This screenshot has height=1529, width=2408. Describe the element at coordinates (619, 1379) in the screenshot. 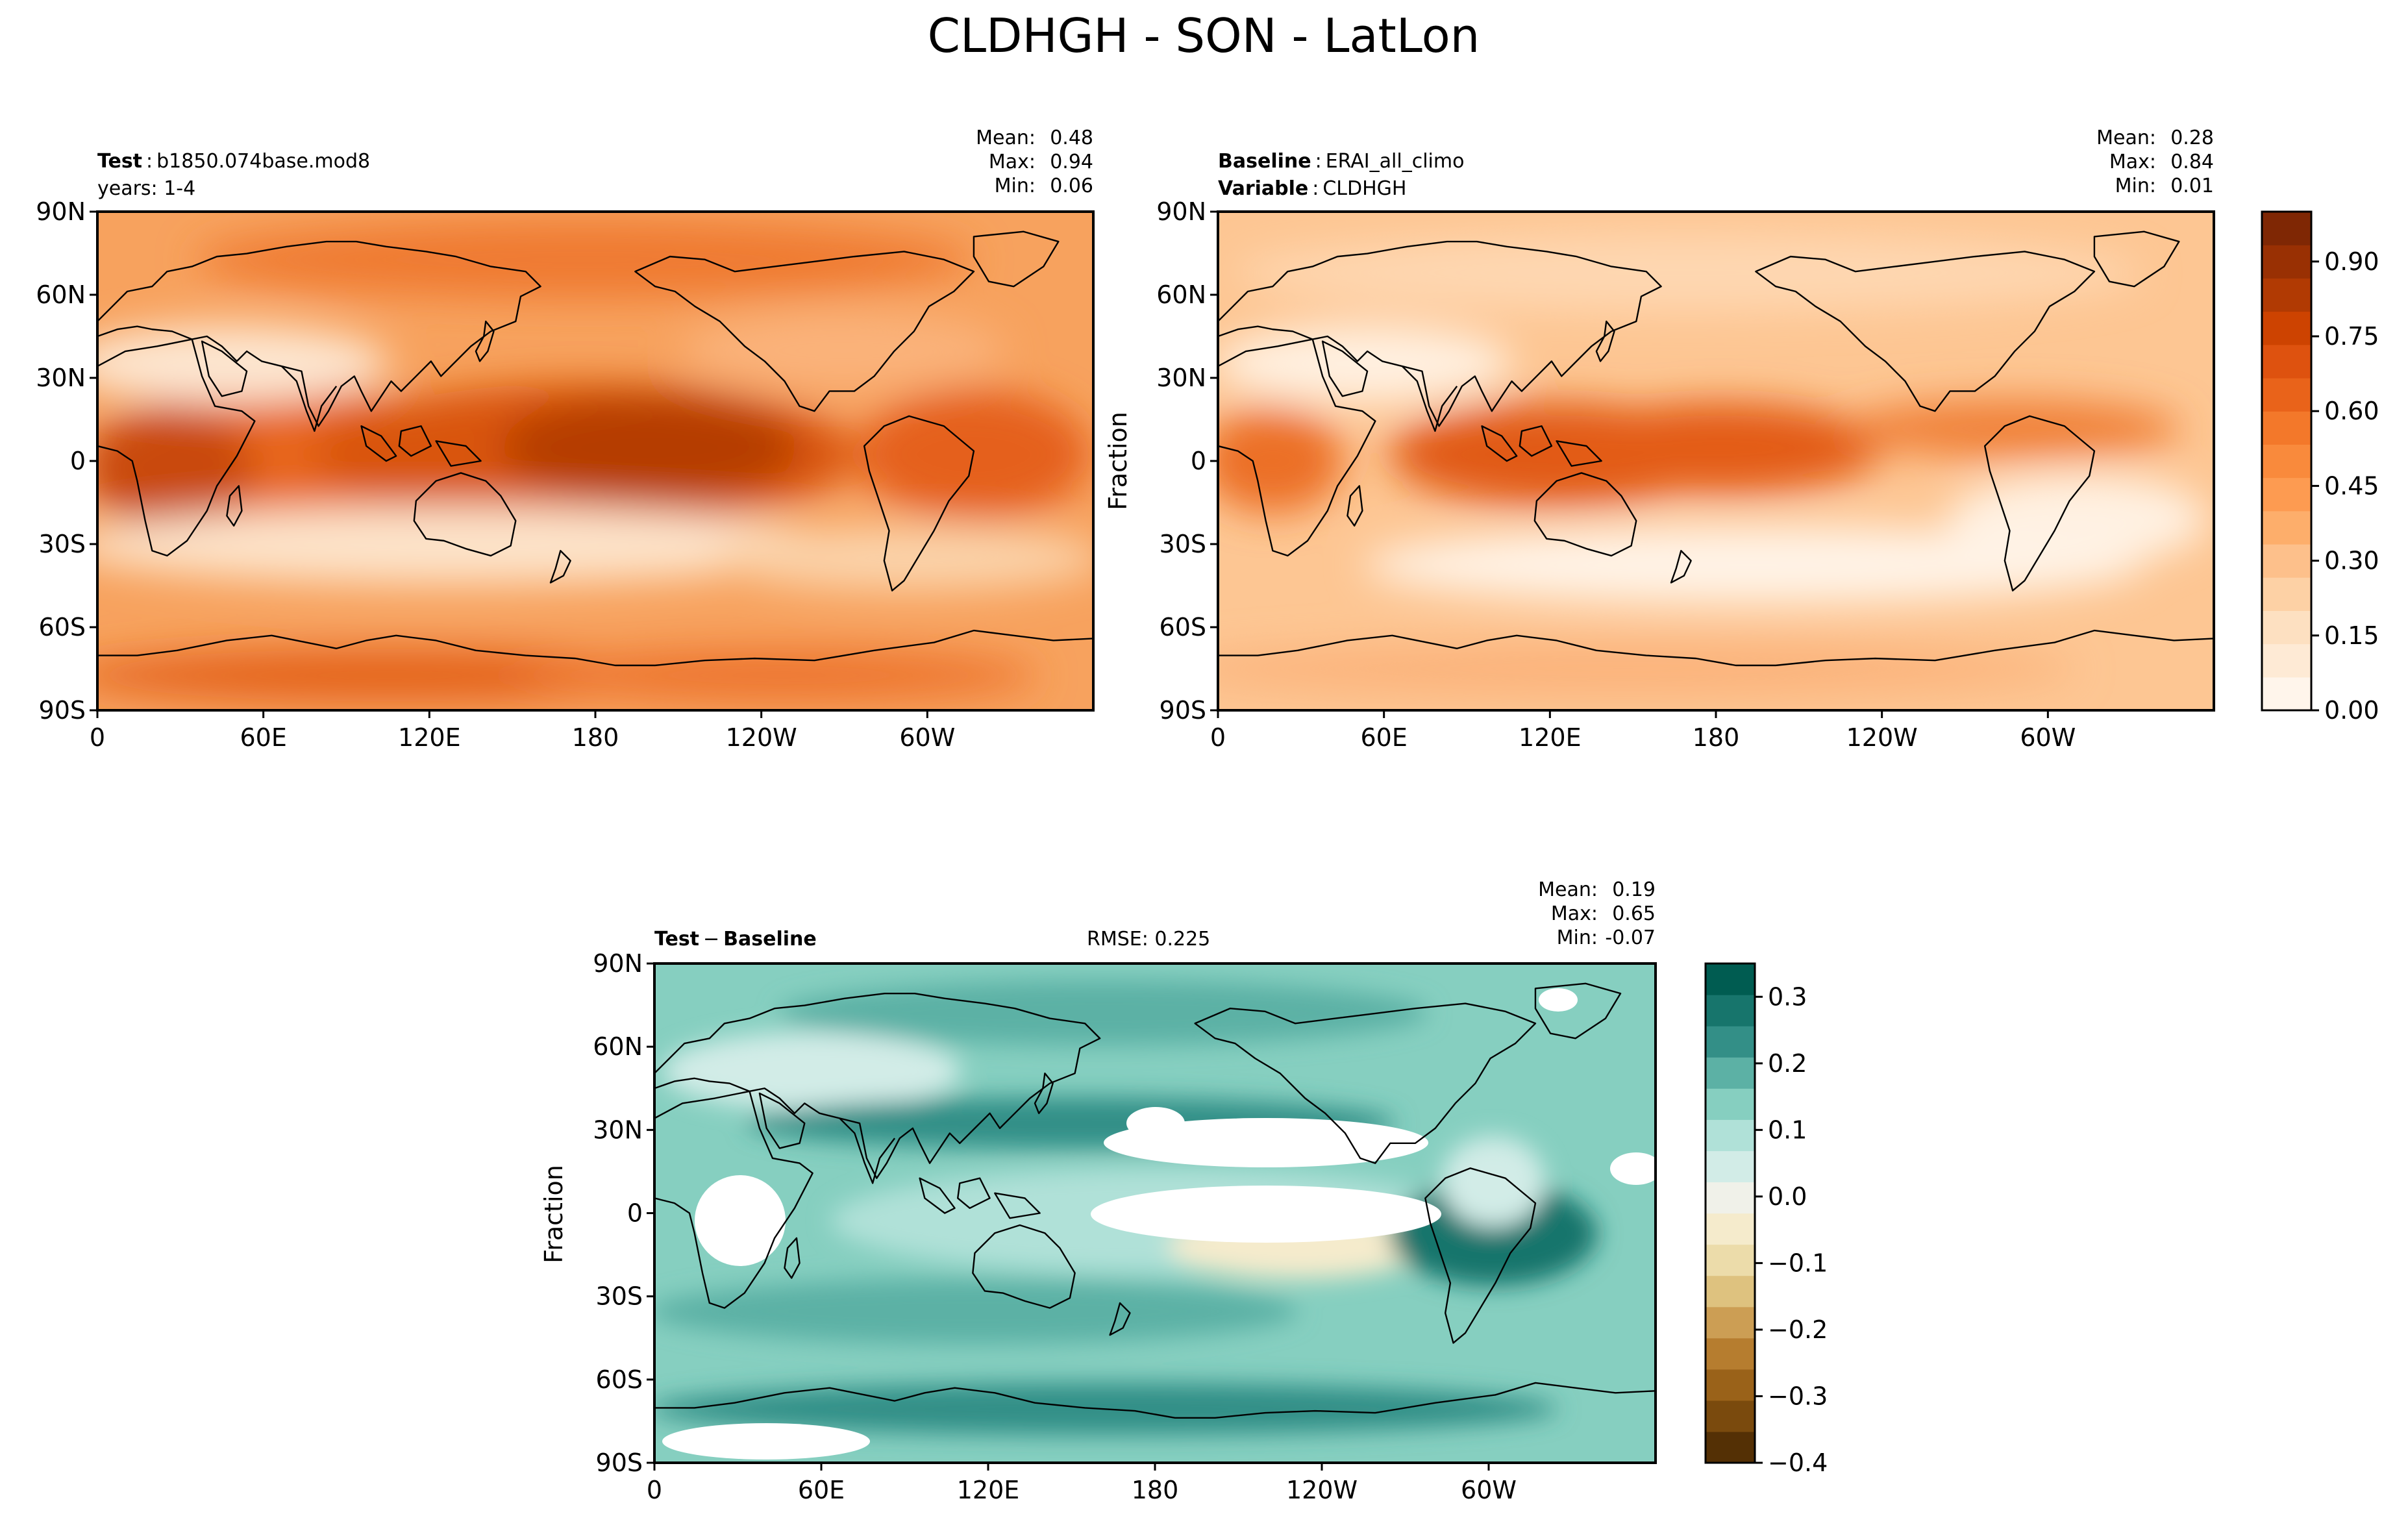

I see `diff-lat-tick-label: 60S` at that location.